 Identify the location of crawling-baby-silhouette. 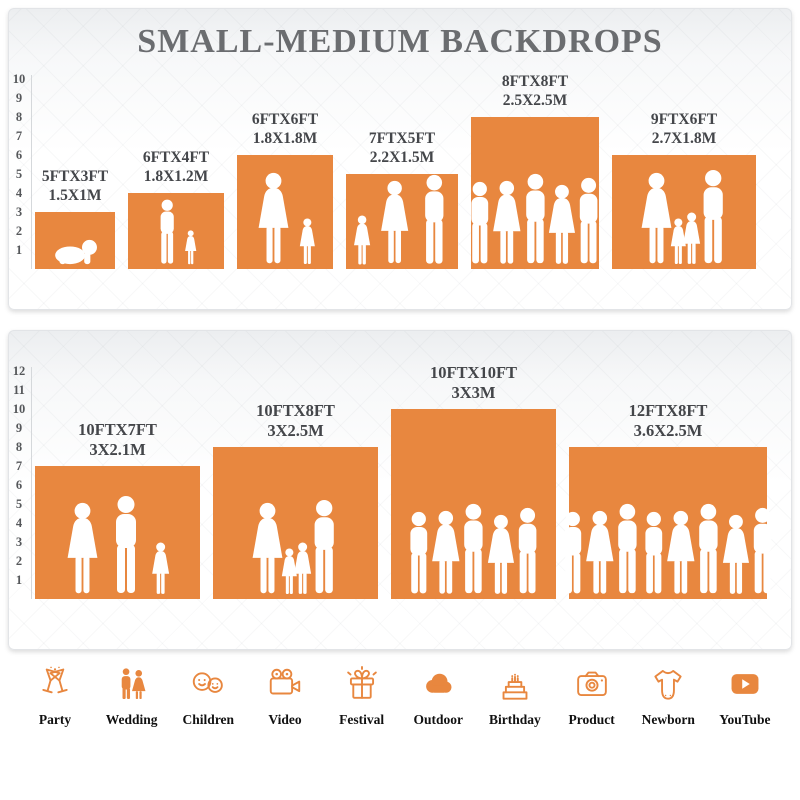
(75, 250).